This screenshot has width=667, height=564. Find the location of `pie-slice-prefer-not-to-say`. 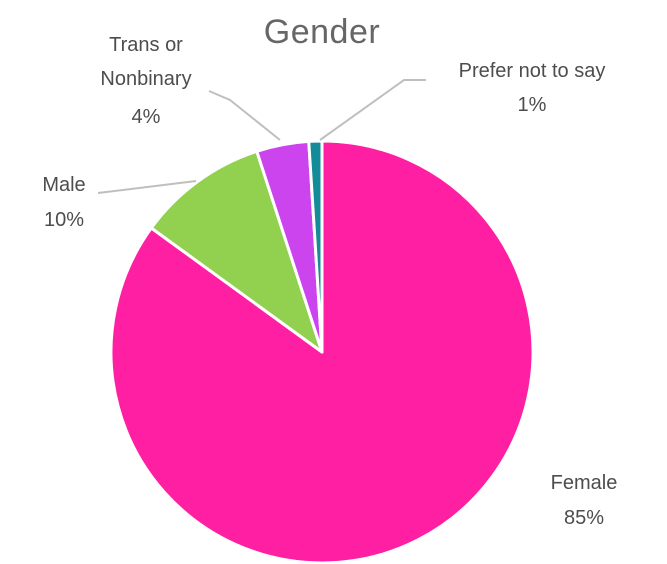

pie-slice-prefer-not-to-say is located at coordinates (315, 246).